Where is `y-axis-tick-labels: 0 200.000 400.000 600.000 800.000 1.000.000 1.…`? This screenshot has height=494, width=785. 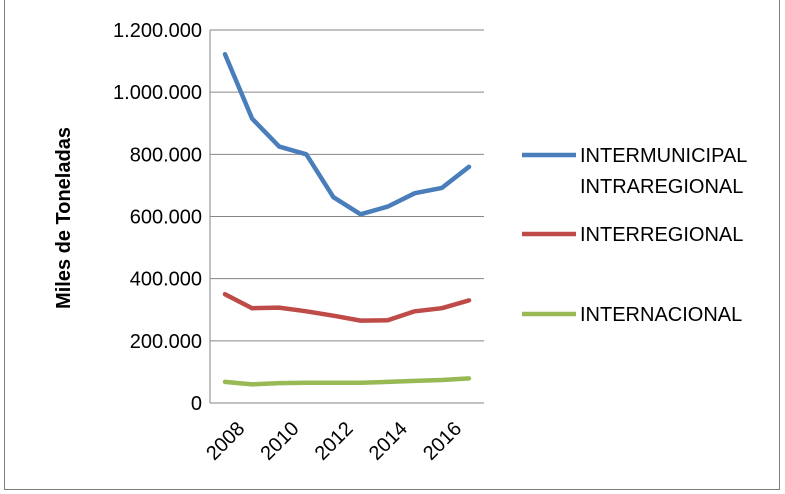
y-axis-tick-labels: 0 200.000 400.000 600.000 800.000 1.000.000 1.… is located at coordinates (157, 217).